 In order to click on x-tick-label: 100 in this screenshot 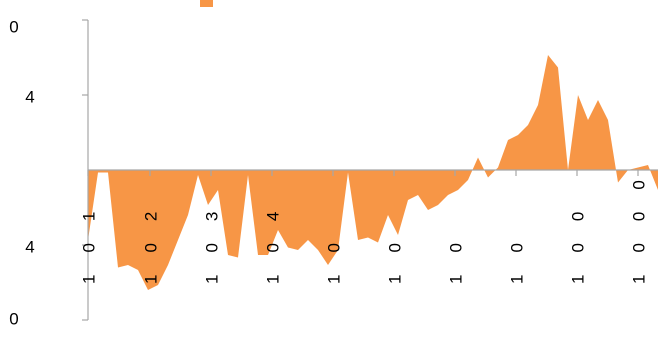, I will do `click(577, 237)`.